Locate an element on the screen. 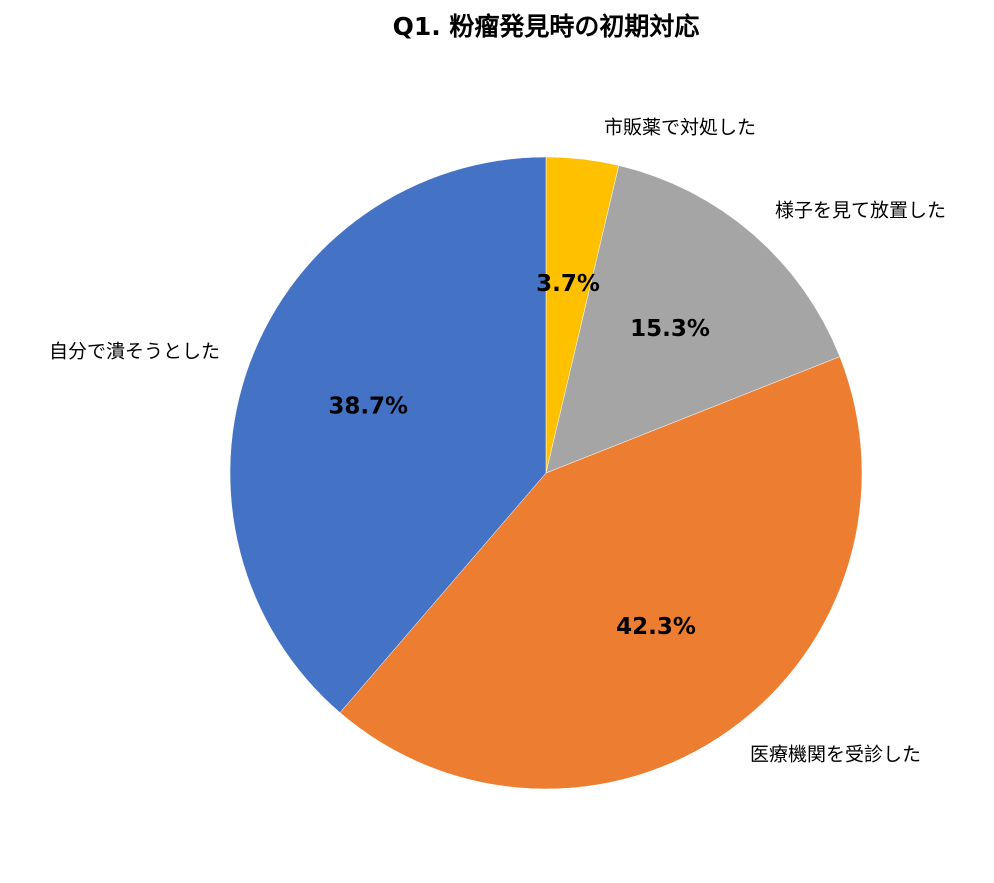  value-label: 38.7% is located at coordinates (368, 407).